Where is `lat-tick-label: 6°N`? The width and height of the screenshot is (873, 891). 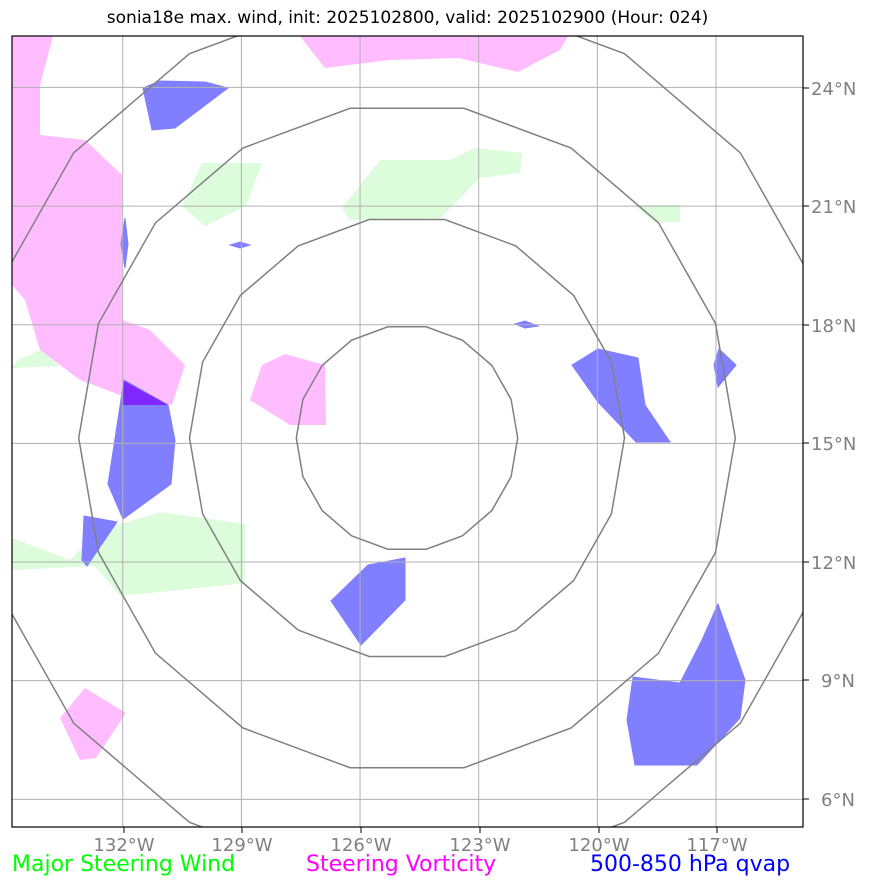 lat-tick-label: 6°N is located at coordinates (838, 800).